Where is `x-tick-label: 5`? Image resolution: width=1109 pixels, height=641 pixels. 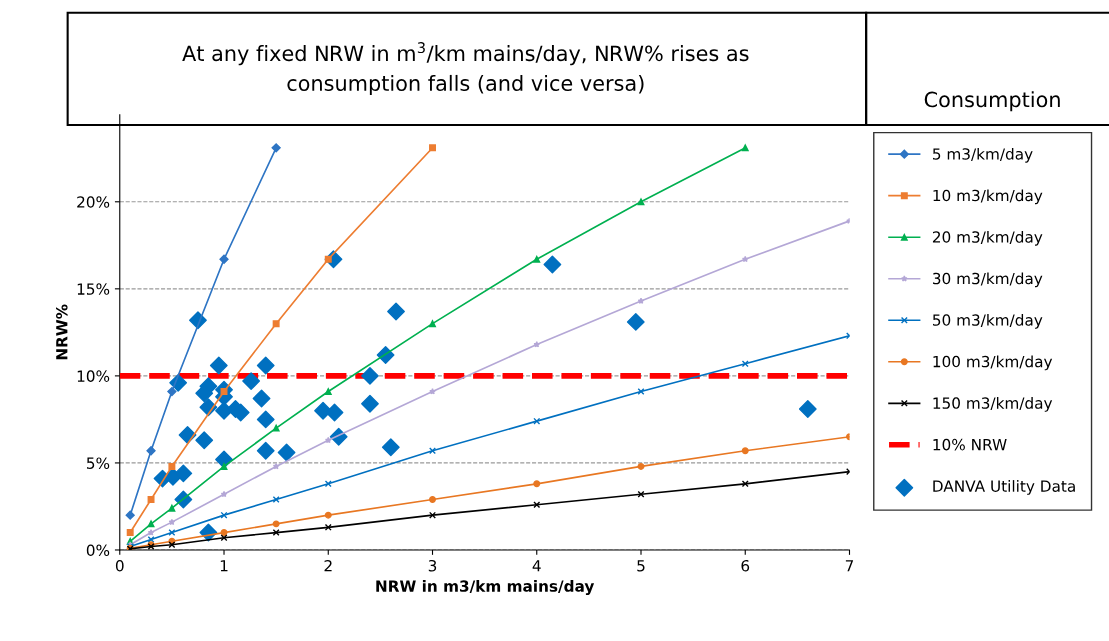 x-tick-label: 5 is located at coordinates (641, 566).